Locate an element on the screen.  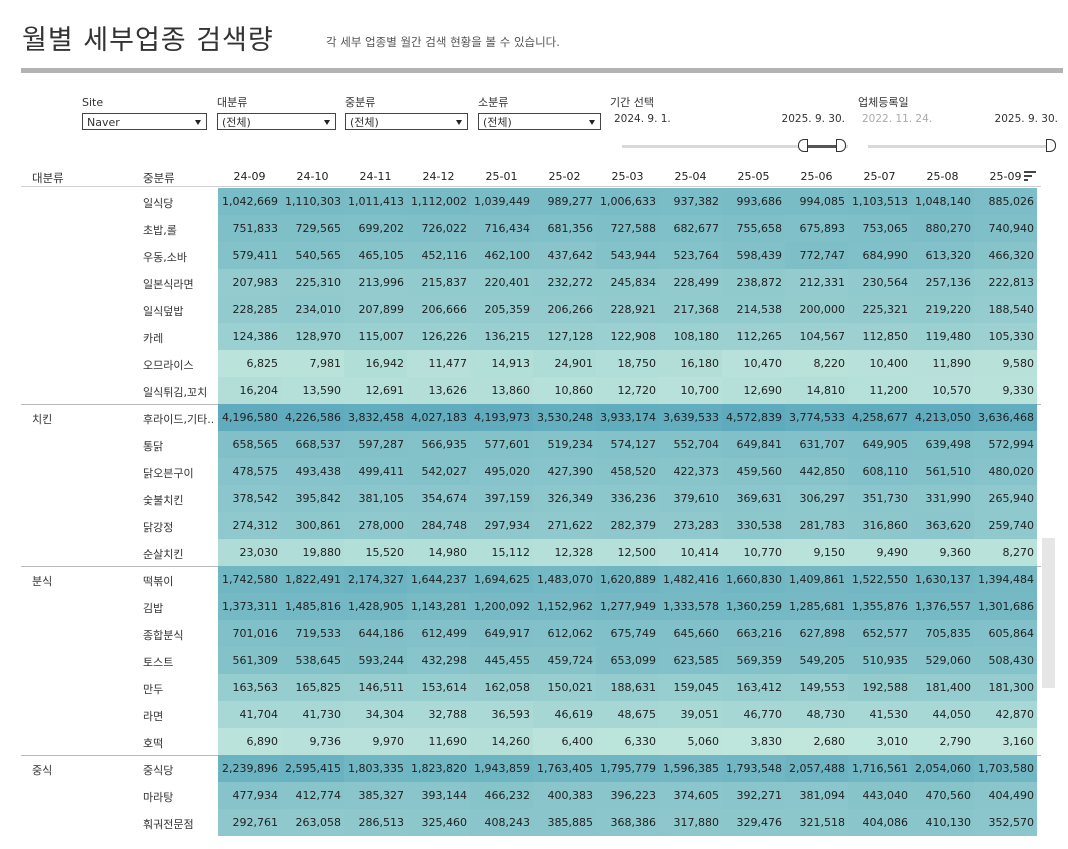
registered-slider-end-handle is located at coordinates (1051, 145).